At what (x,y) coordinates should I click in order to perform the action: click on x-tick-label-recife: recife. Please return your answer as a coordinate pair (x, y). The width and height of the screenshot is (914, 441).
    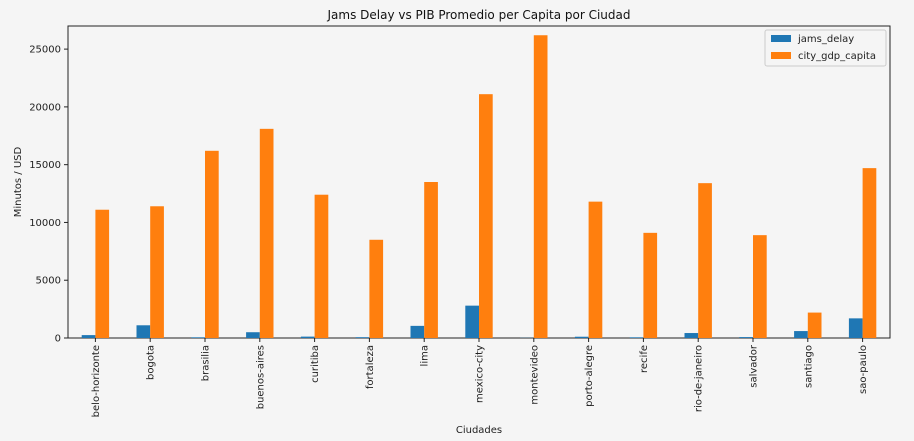
    Looking at the image, I should click on (644, 359).